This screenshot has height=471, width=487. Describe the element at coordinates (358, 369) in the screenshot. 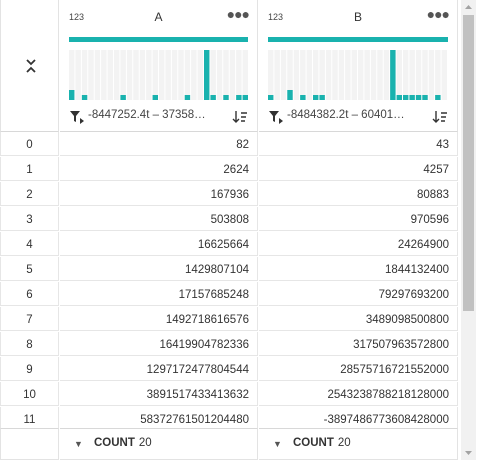

I see `cell-b: 28575716721552000` at that location.